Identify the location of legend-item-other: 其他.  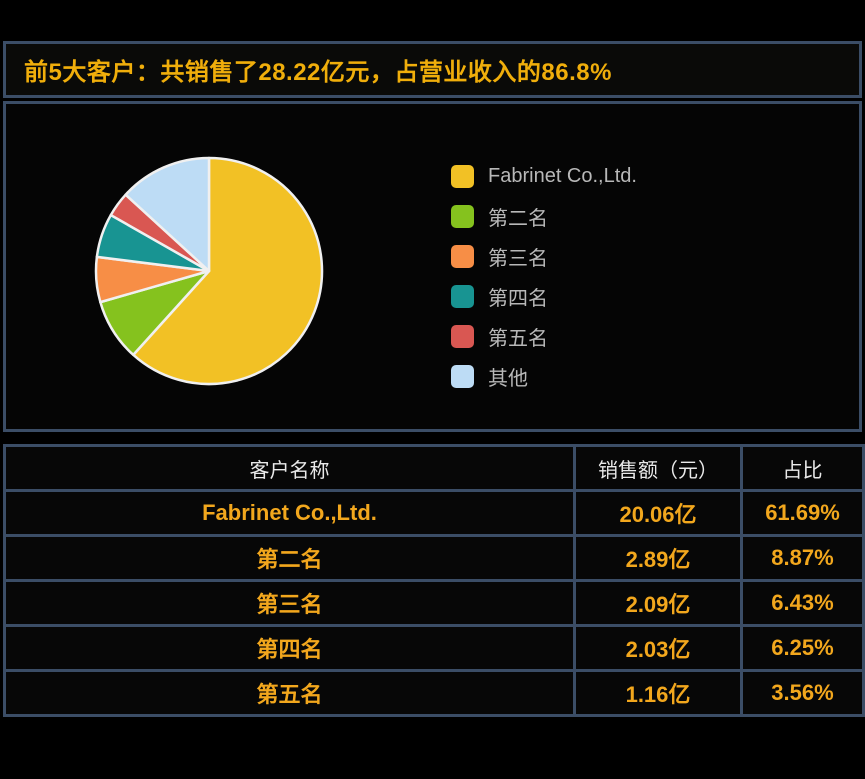
(544, 376).